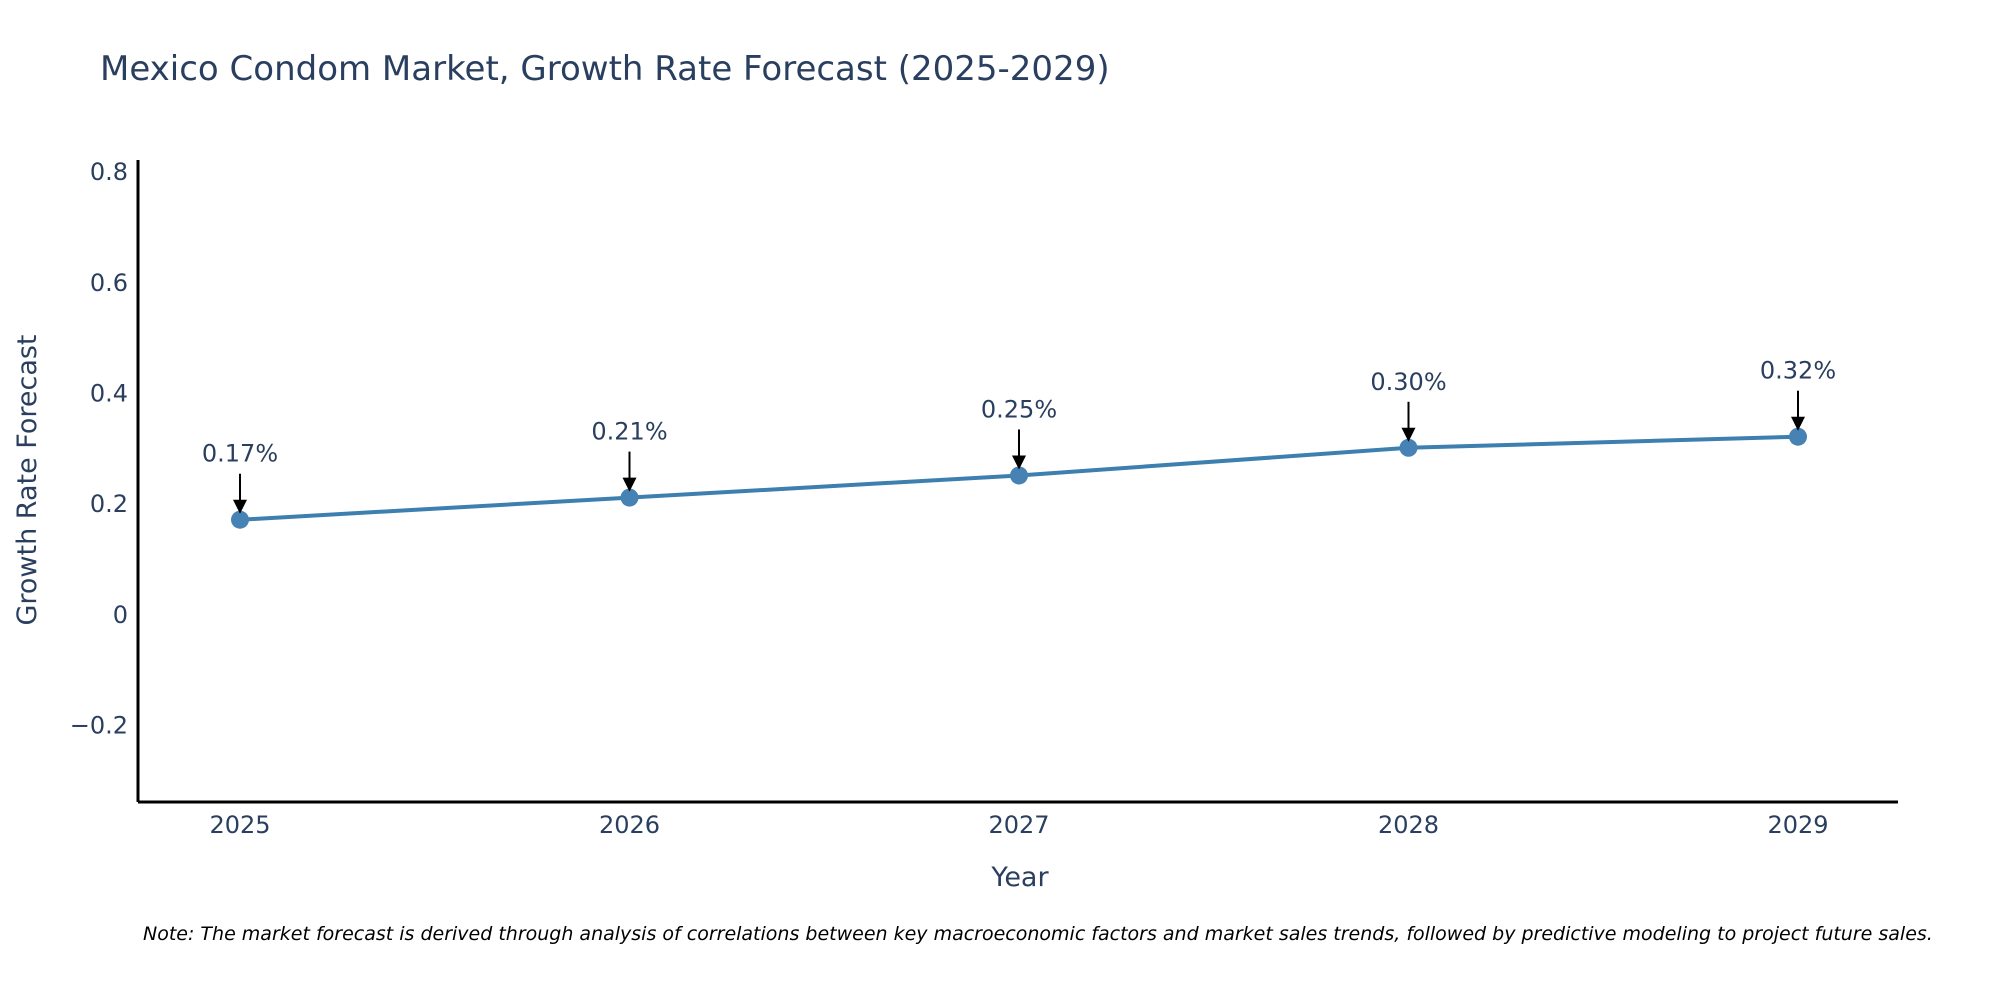 The image size is (2000, 1004). I want to click on data-label: 0.21%, so click(629, 432).